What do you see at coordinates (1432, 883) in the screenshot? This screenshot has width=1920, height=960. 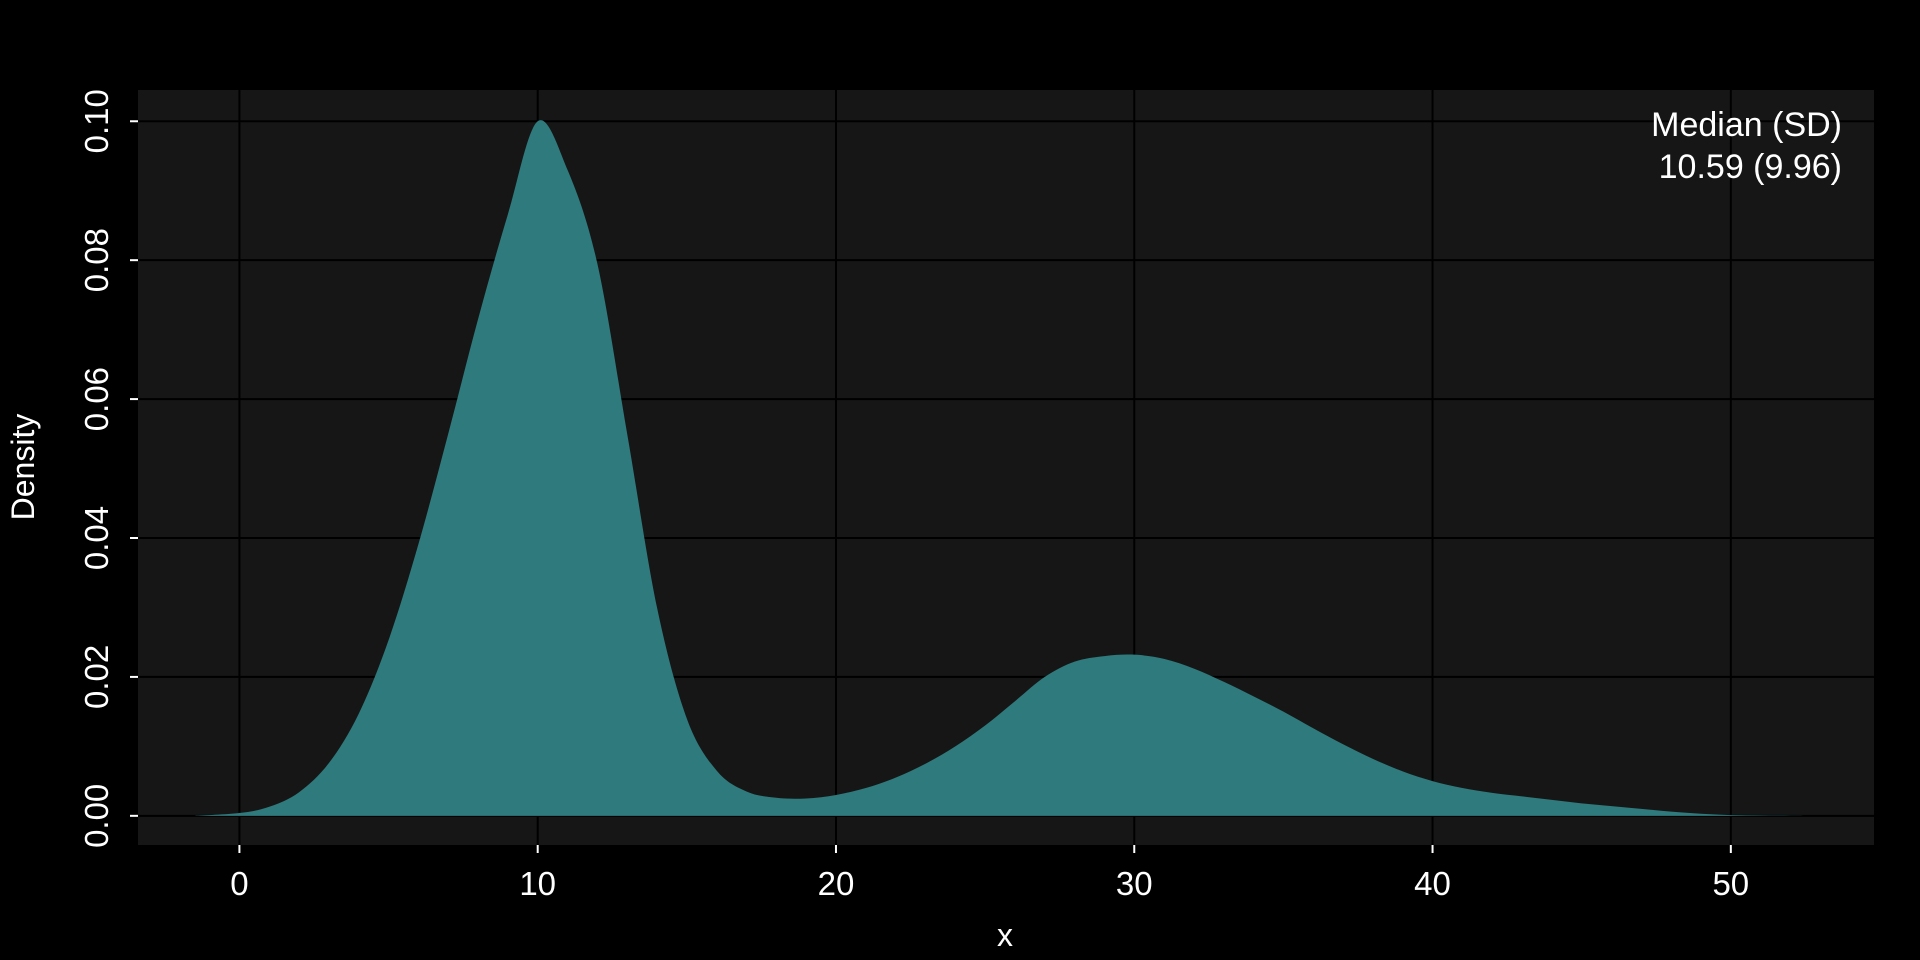 I see `x-tick-label-40: 40` at bounding box center [1432, 883].